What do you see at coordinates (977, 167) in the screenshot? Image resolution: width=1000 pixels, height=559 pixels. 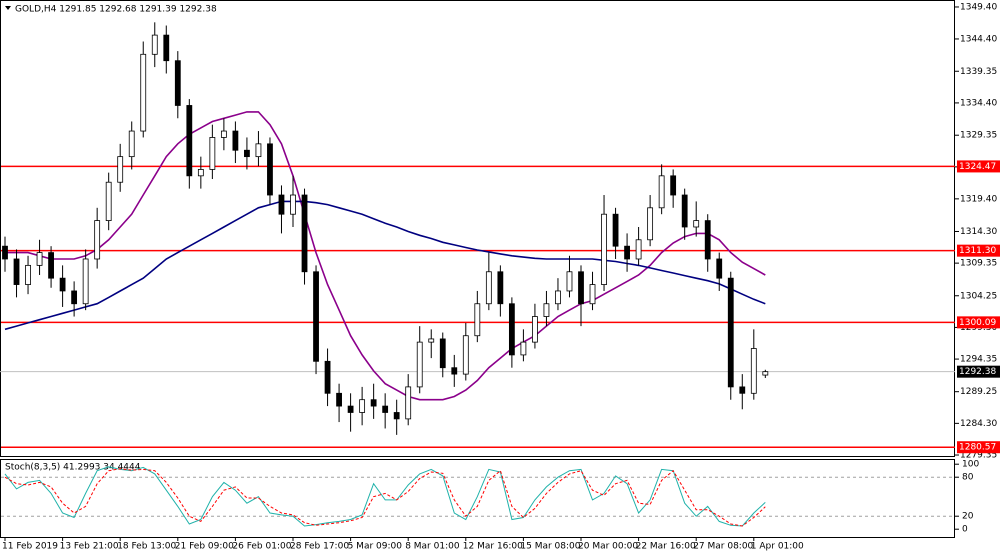 I see `level-label: 1324.47` at bounding box center [977, 167].